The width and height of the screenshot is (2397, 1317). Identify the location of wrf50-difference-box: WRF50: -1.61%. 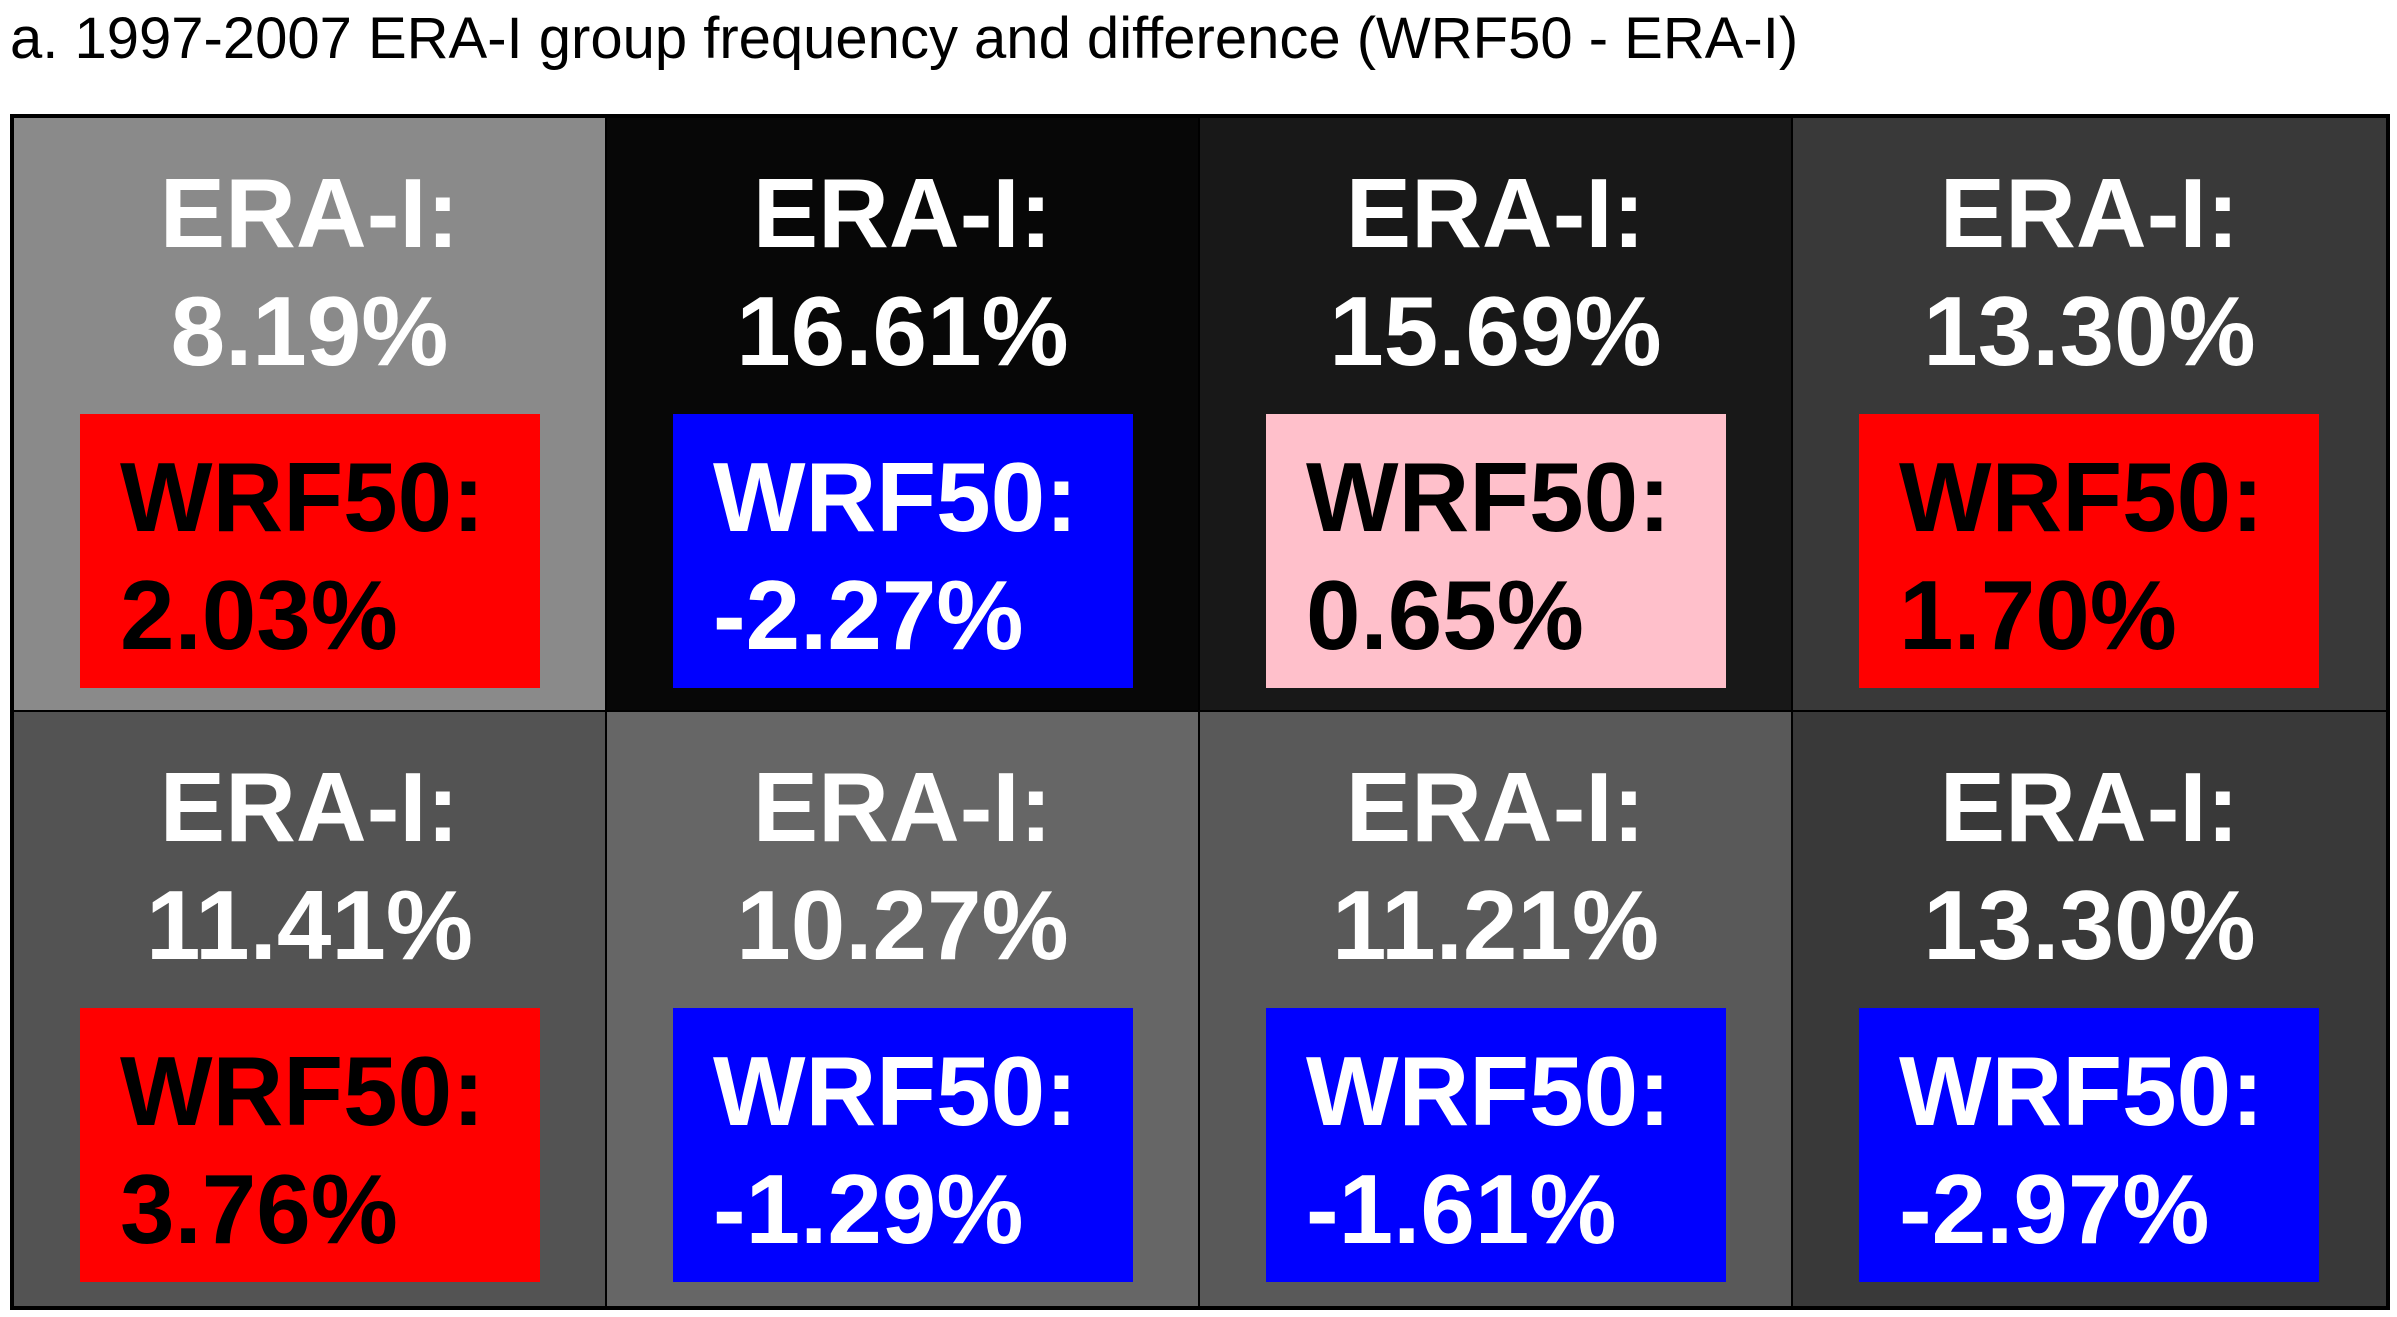
(1496, 1145).